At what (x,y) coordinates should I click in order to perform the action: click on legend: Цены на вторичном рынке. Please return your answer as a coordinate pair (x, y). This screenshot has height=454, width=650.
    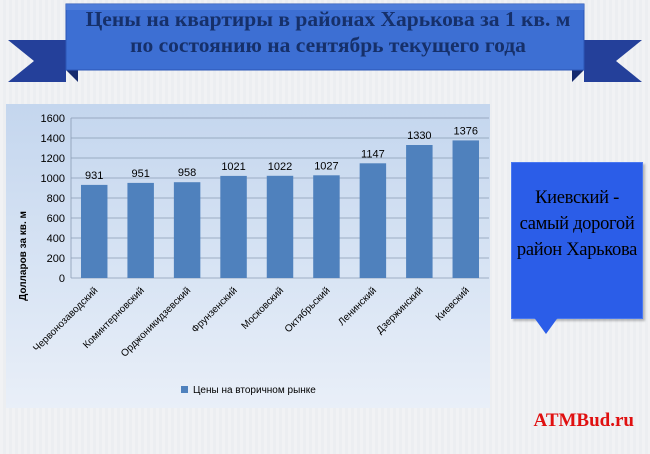
    Looking at the image, I should click on (248, 390).